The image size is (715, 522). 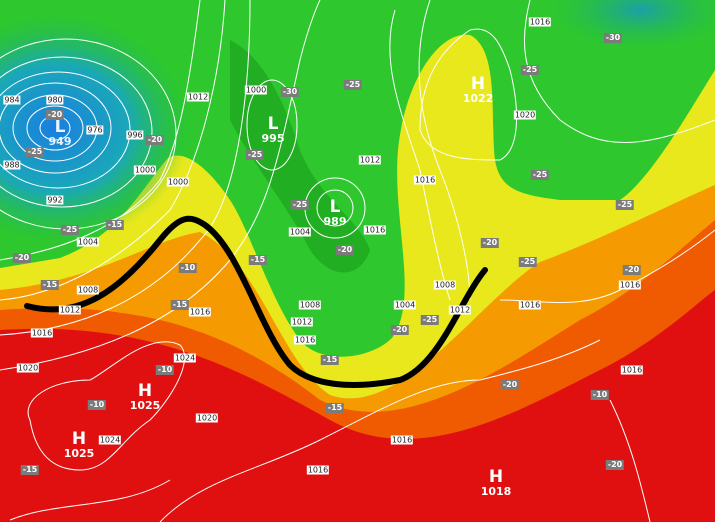 I want to click on low-pressure-center: L 989, so click(x=335, y=212).